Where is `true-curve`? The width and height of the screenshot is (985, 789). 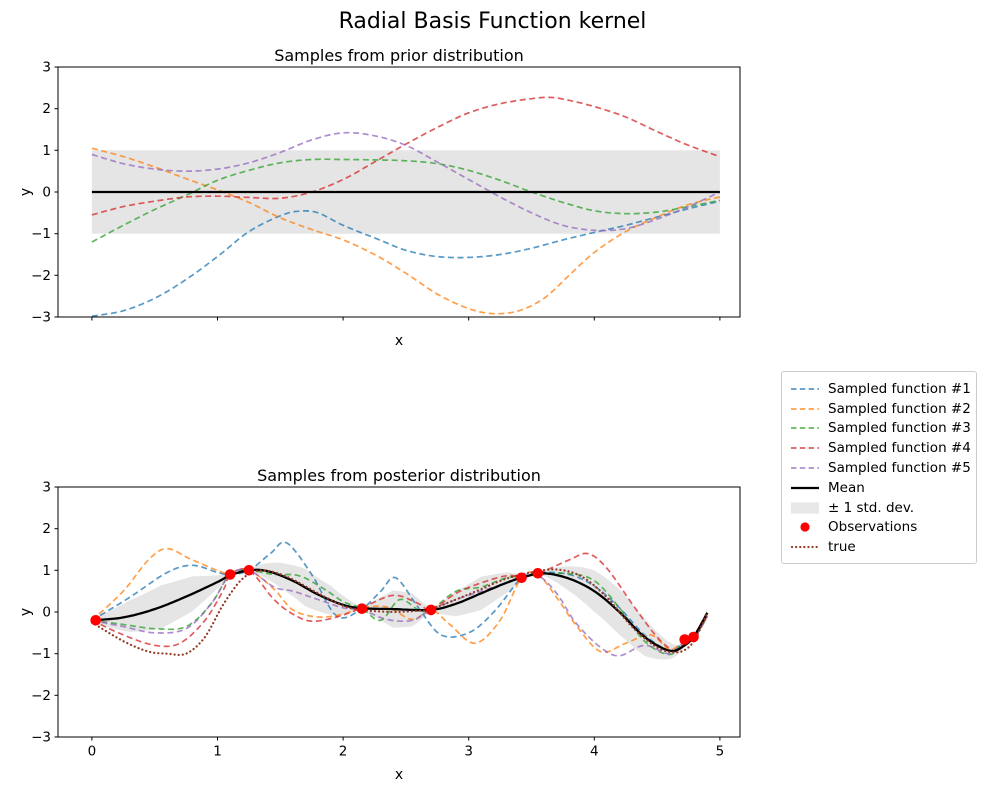
true-curve is located at coordinates (399, 612).